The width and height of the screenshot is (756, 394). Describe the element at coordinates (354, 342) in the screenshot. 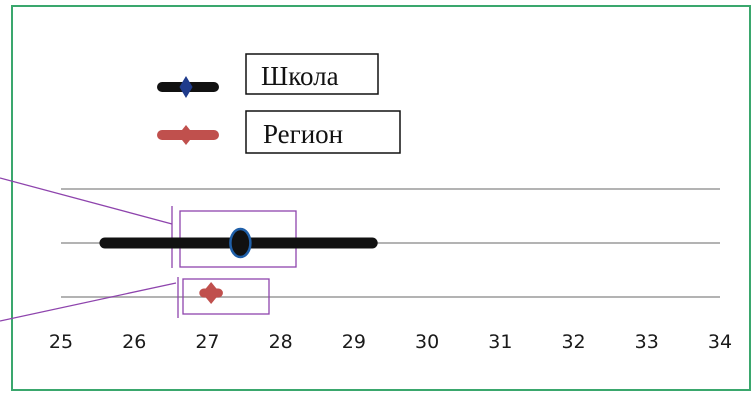

I see `x-tick-label-29: 29` at that location.